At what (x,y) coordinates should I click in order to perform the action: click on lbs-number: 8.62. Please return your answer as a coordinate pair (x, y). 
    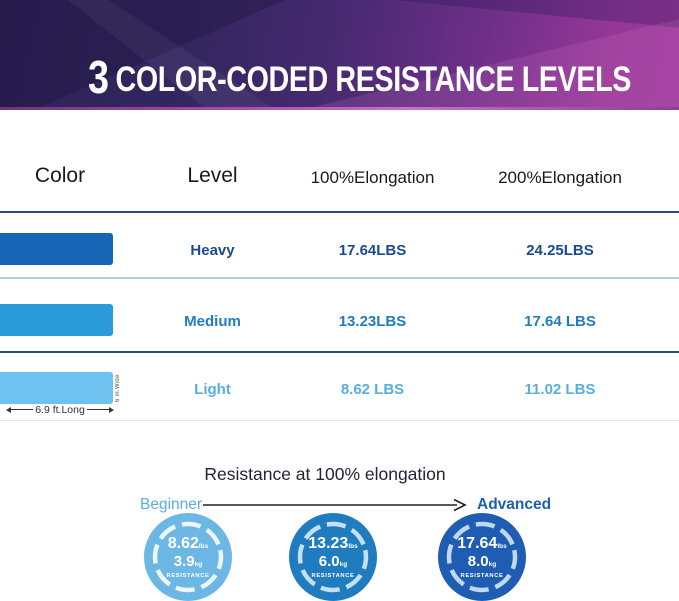
    Looking at the image, I should click on (183, 544).